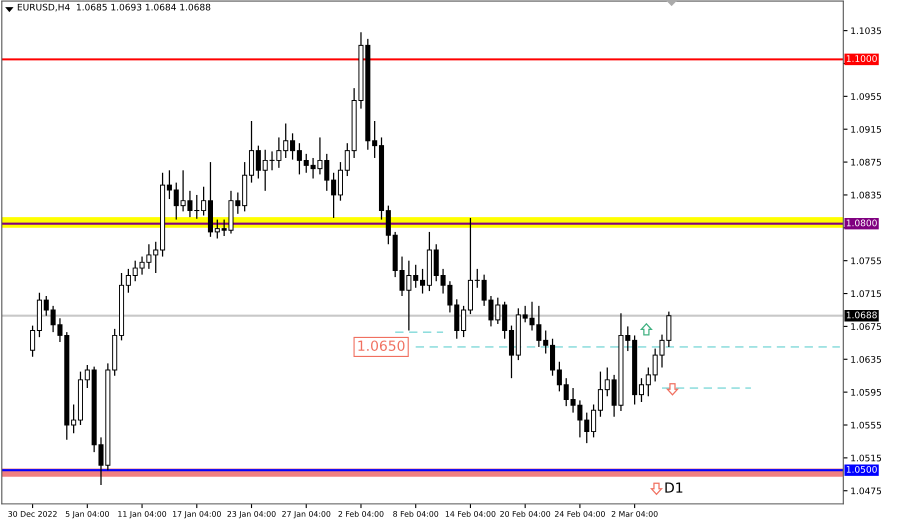 The width and height of the screenshot is (900, 520). What do you see at coordinates (866, 260) in the screenshot?
I see `y-tick-label: 1.0755` at bounding box center [866, 260].